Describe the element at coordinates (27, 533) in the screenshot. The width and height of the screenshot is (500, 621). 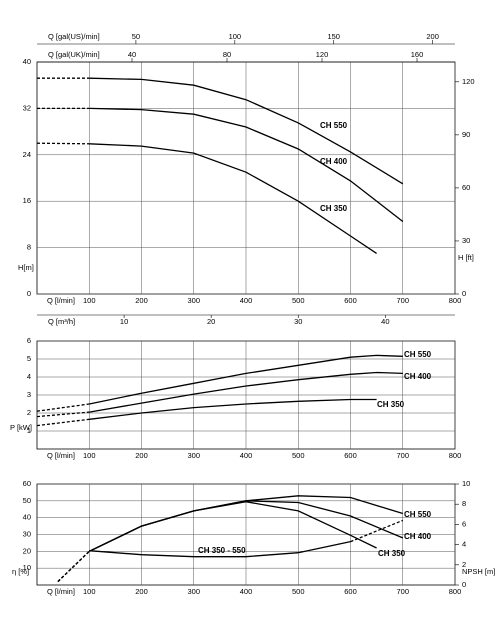
I see `y-tick-label: 30` at that location.